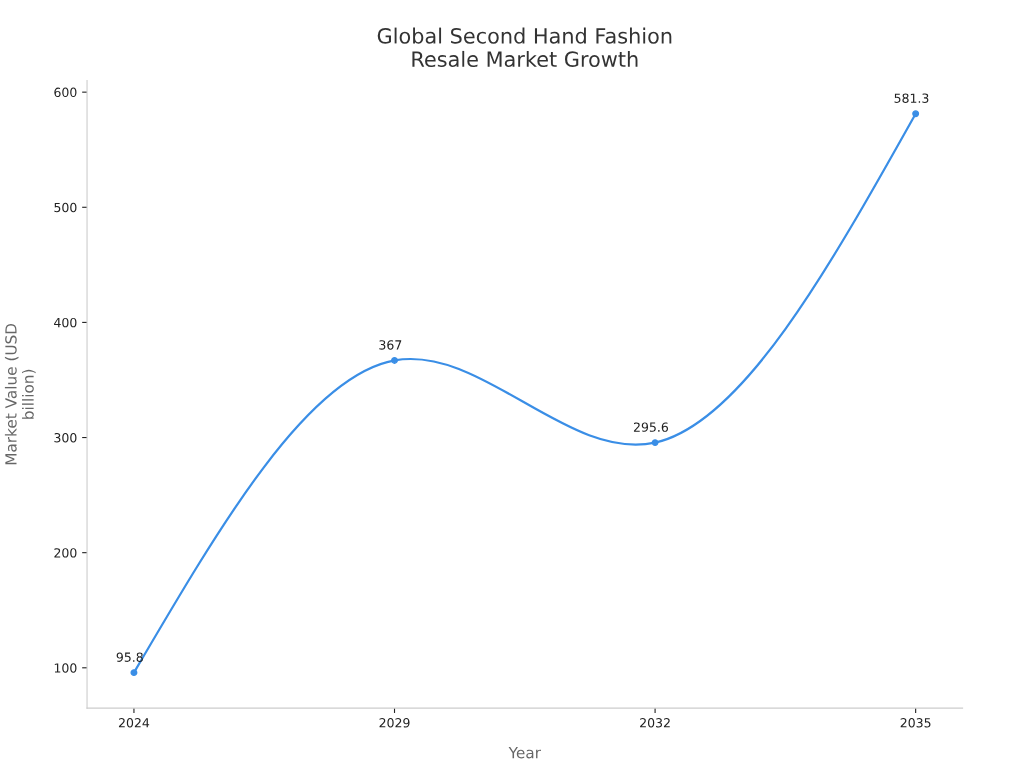 Image resolution: width=1024 pixels, height=768 pixels. I want to click on x-axis-title: Year, so click(524, 753).